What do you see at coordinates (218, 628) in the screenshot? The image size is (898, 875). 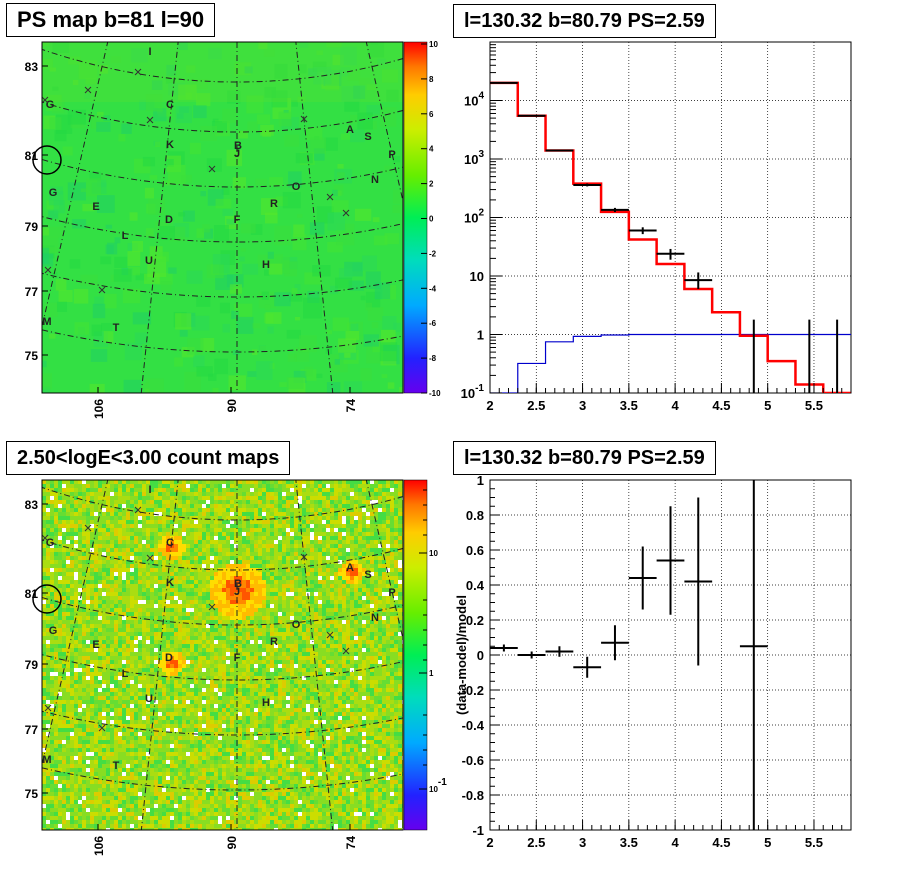 I see `count-map-source-labels: I C K BJ AS P N O R F D E G L U H M T G` at bounding box center [218, 628].